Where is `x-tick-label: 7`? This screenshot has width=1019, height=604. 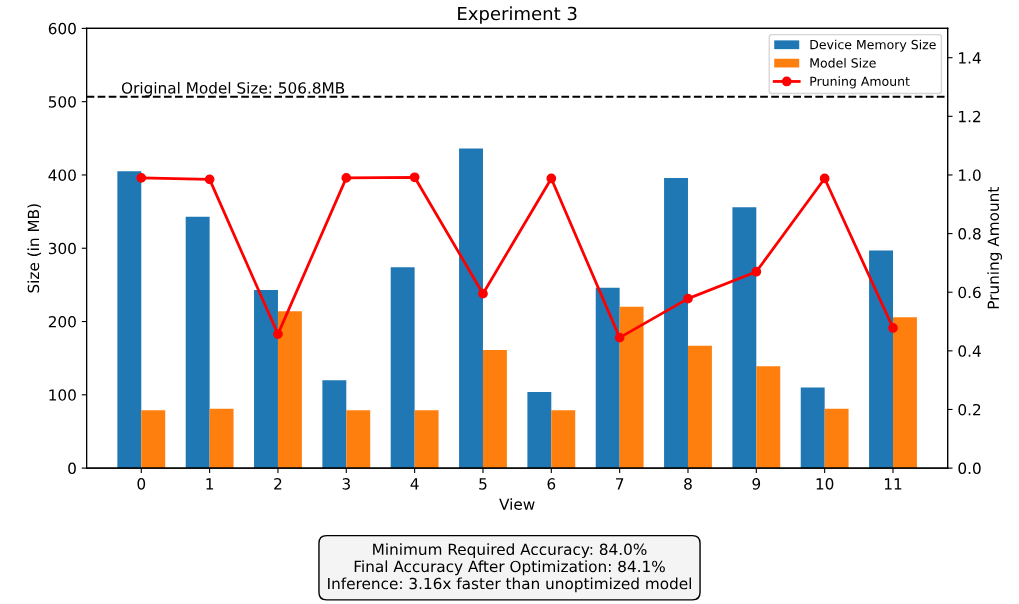 x-tick-label: 7 is located at coordinates (620, 484).